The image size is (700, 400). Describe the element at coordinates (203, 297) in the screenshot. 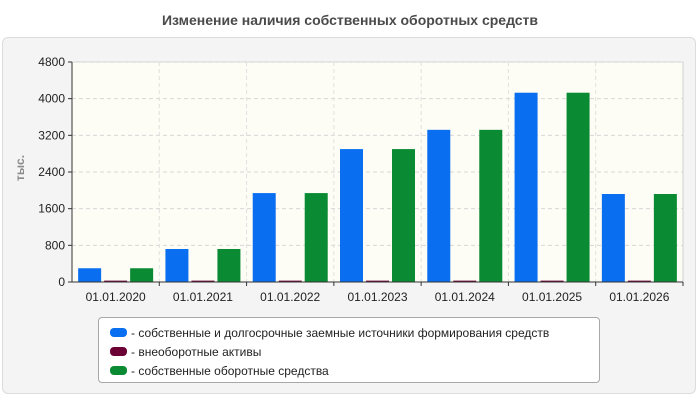

I see `x-tick-label-1: 01.01.2021` at that location.